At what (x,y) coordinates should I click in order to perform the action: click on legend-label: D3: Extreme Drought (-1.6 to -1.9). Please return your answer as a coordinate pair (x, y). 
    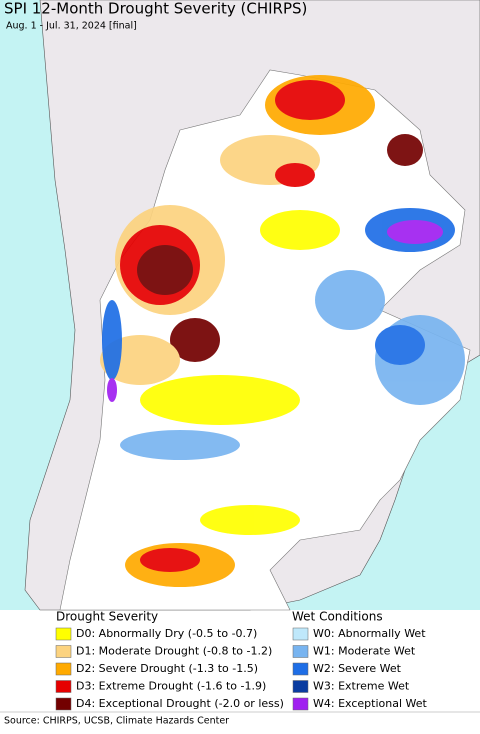
    Looking at the image, I should click on (171, 686).